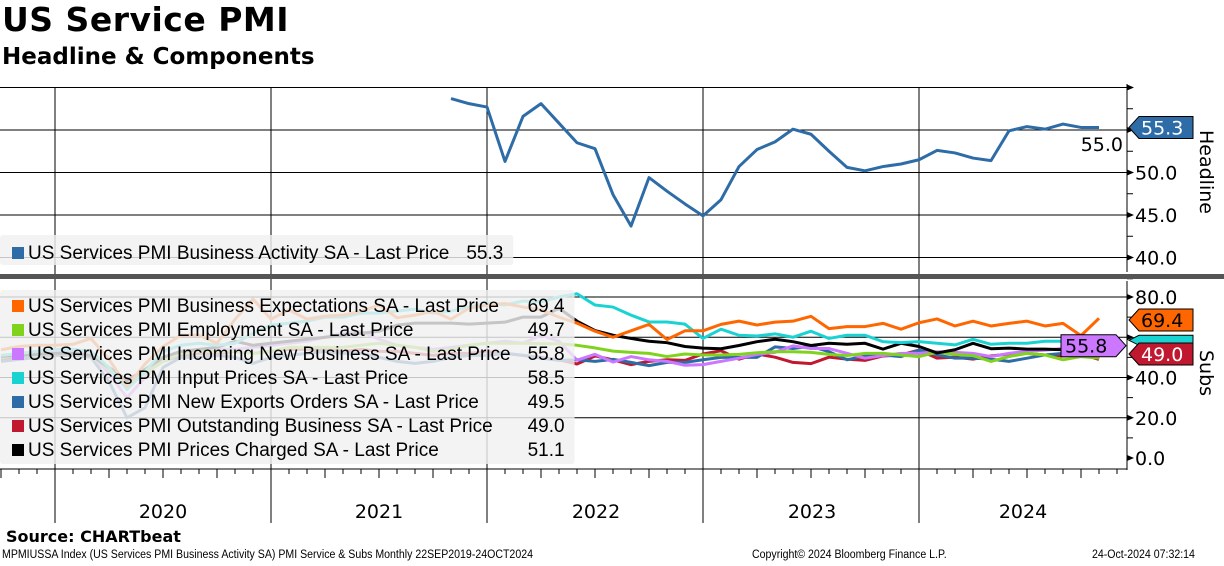 The width and height of the screenshot is (1224, 566). Describe the element at coordinates (93, 536) in the screenshot. I see `source-label: Source: CHARTbeat` at that location.